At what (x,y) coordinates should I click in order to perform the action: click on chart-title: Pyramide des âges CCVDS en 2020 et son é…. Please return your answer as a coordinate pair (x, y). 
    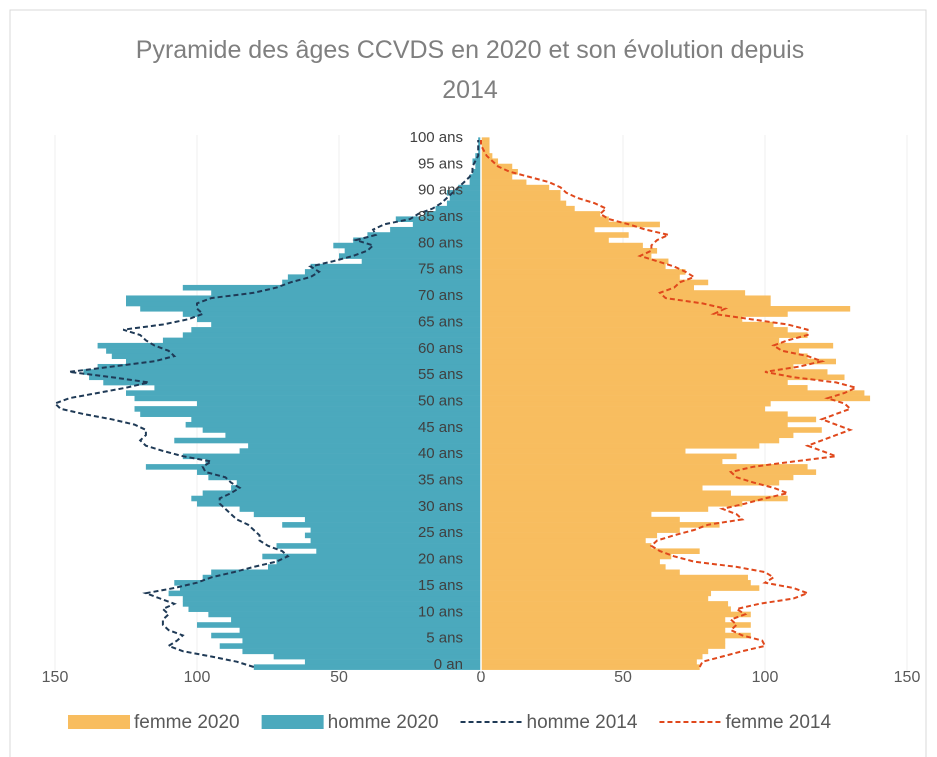
    Looking at the image, I should click on (470, 70).